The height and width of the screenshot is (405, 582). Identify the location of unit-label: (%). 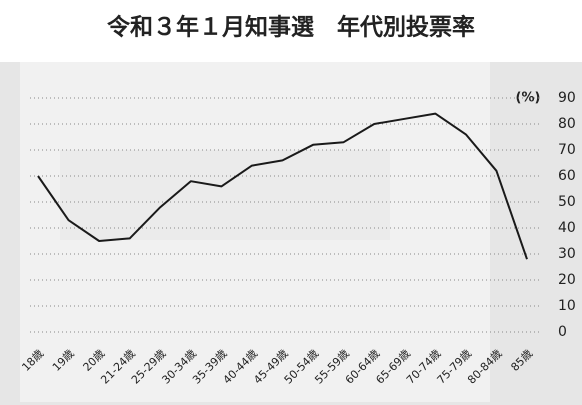
(528, 98).